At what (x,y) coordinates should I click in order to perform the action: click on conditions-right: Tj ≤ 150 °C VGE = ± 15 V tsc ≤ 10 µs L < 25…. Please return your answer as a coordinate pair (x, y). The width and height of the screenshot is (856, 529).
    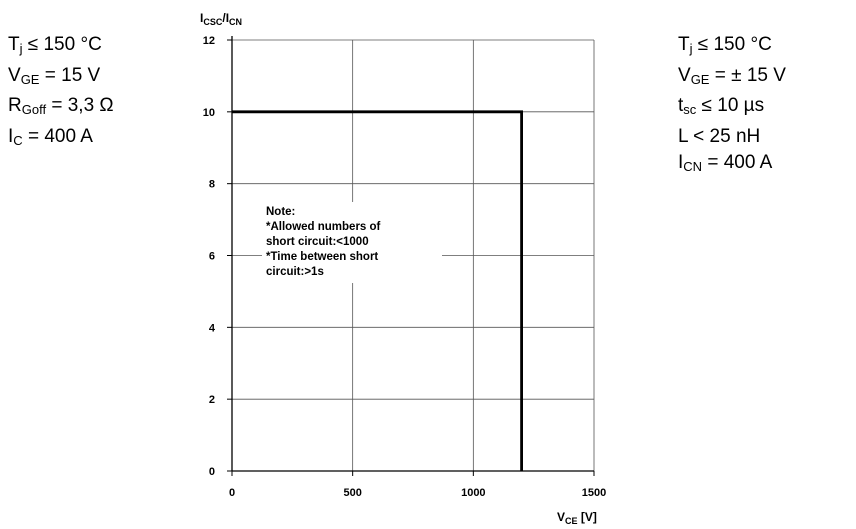
    Looking at the image, I should click on (732, 106).